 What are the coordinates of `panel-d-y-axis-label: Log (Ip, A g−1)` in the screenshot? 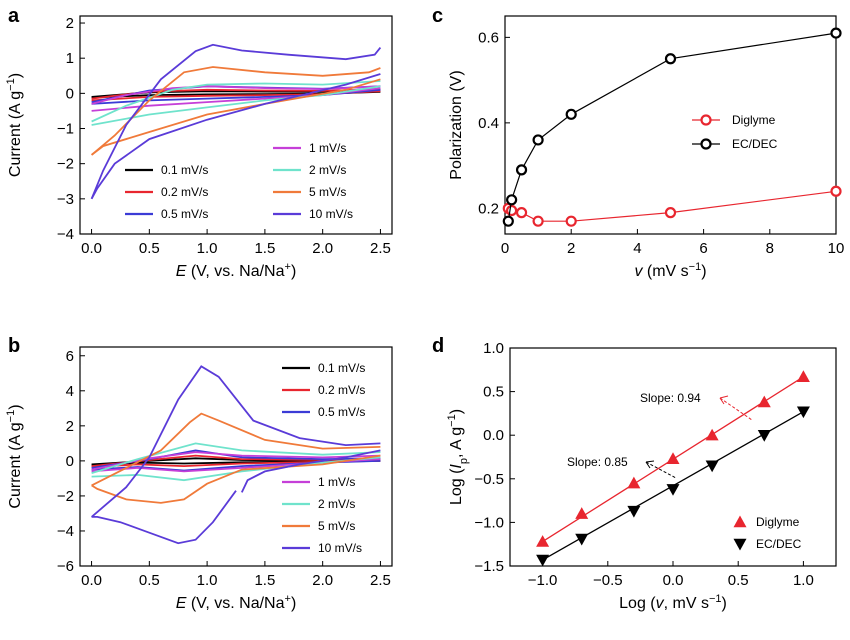 It's located at (458, 457).